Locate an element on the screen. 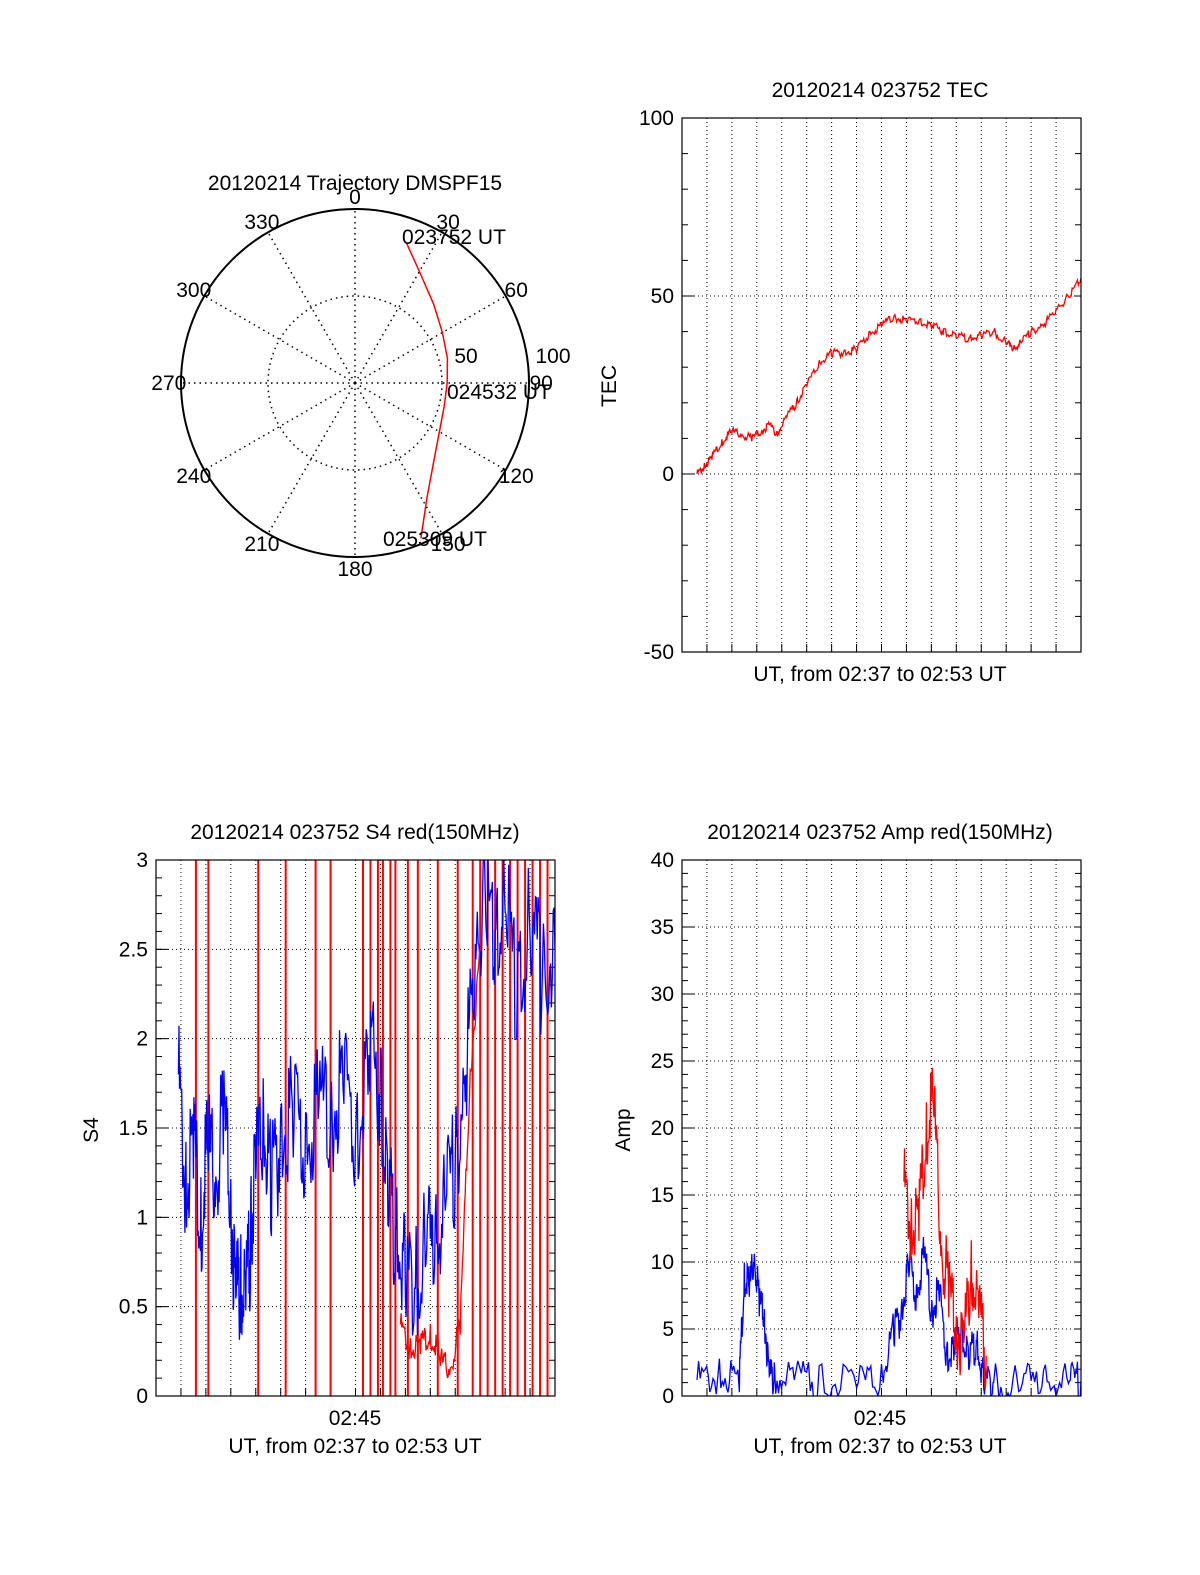 The image size is (1200, 1575). amp-plot-frame is located at coordinates (881, 1128).